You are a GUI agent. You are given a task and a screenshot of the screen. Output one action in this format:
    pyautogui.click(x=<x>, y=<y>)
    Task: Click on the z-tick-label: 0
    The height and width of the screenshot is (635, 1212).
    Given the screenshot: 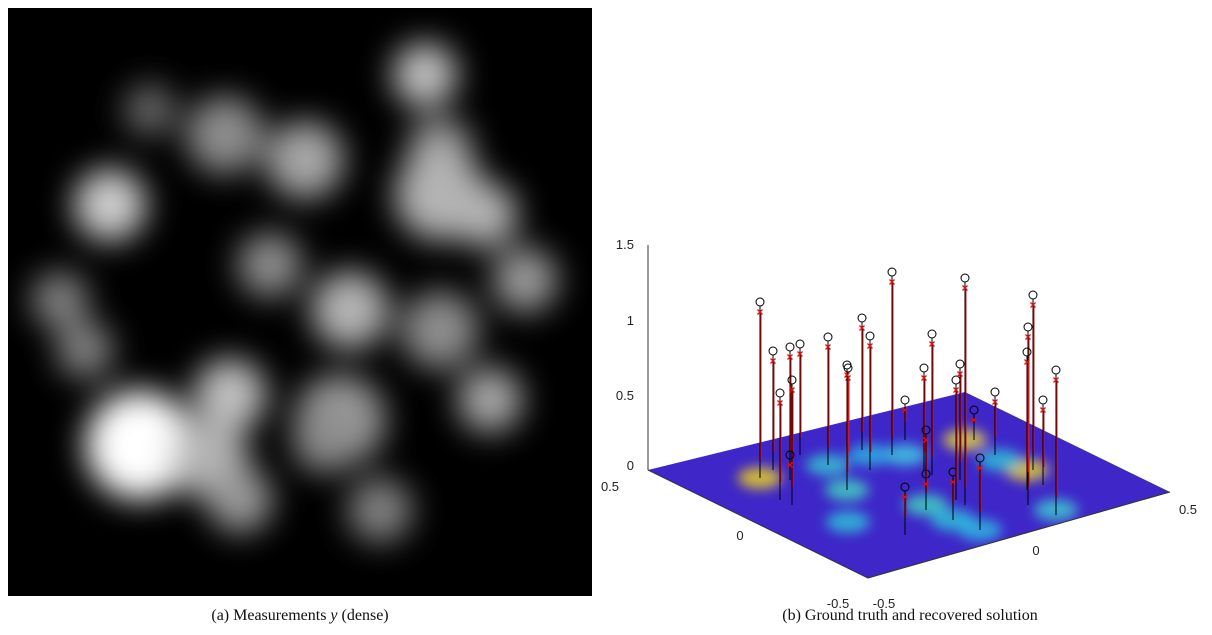 What is the action you would take?
    pyautogui.click(x=630, y=465)
    